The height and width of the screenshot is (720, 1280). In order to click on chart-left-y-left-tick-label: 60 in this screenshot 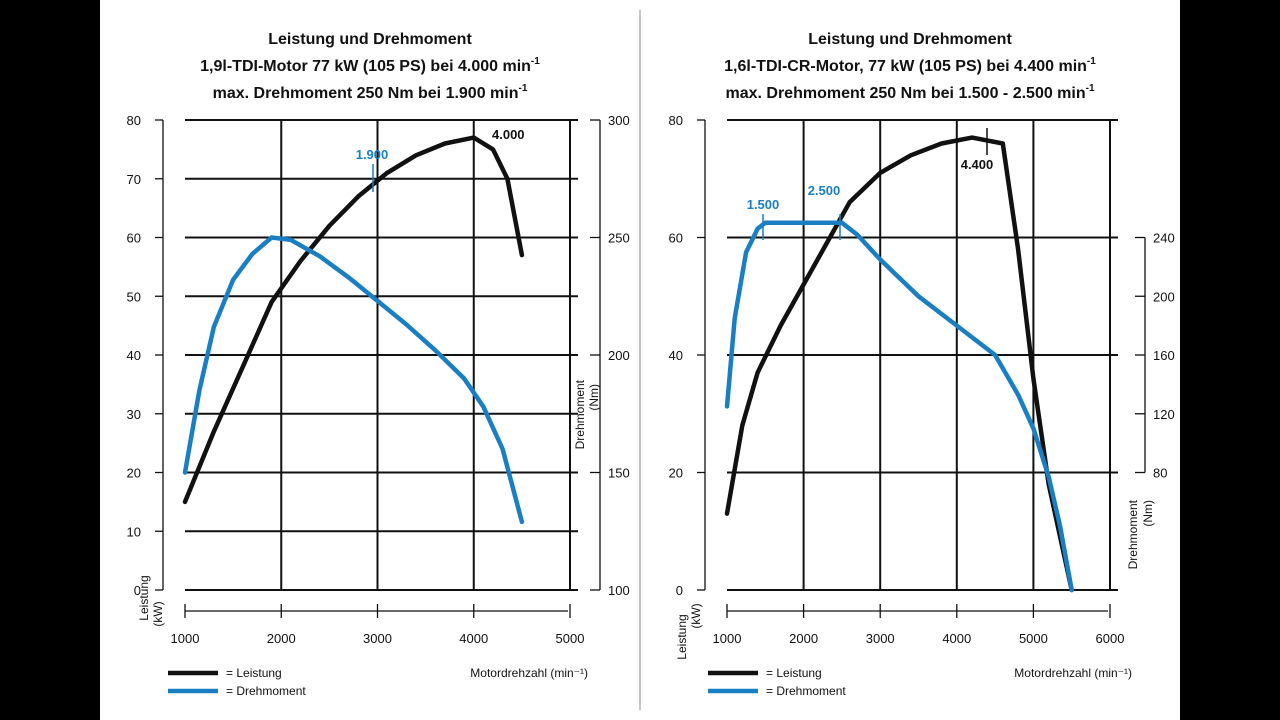, I will do `click(134, 238)`.